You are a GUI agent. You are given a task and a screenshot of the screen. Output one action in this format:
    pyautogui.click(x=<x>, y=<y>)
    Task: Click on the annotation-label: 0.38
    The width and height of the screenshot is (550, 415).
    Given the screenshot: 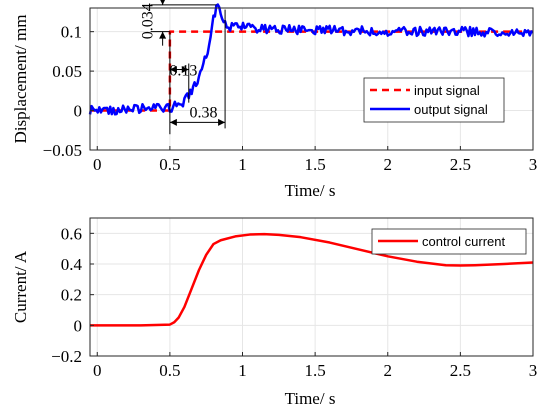 What is the action you would take?
    pyautogui.click(x=203, y=112)
    